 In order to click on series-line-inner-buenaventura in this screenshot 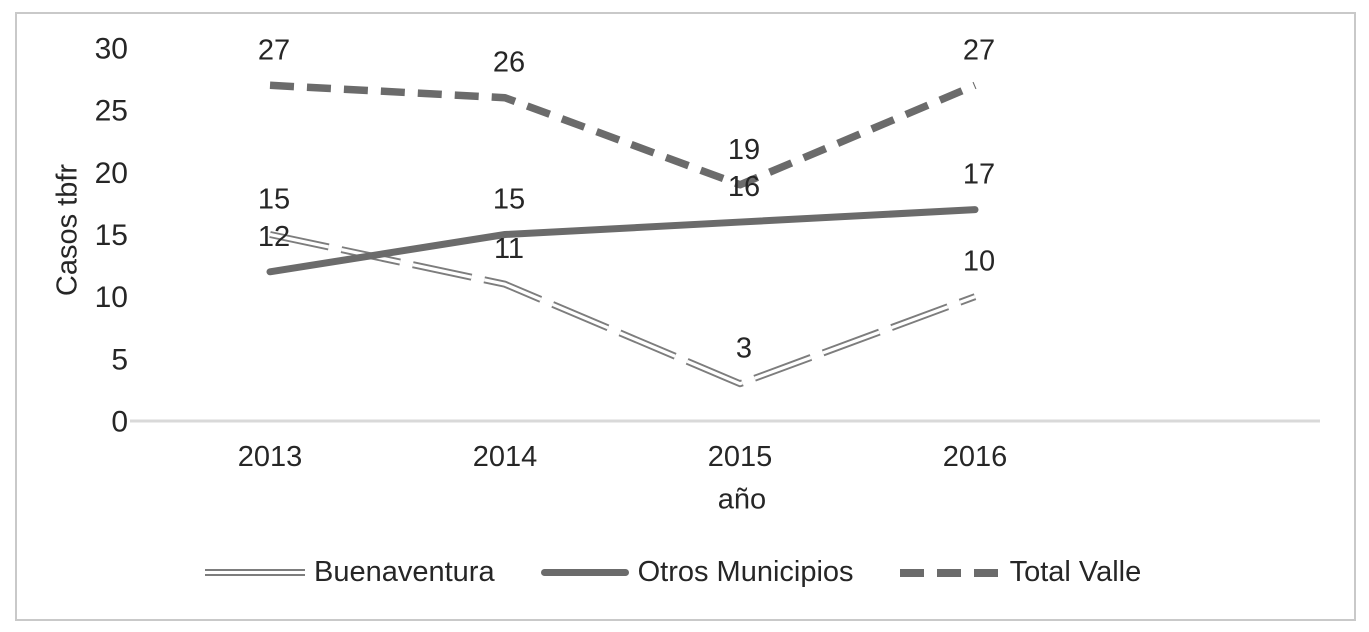, I will do `click(622, 309)`.